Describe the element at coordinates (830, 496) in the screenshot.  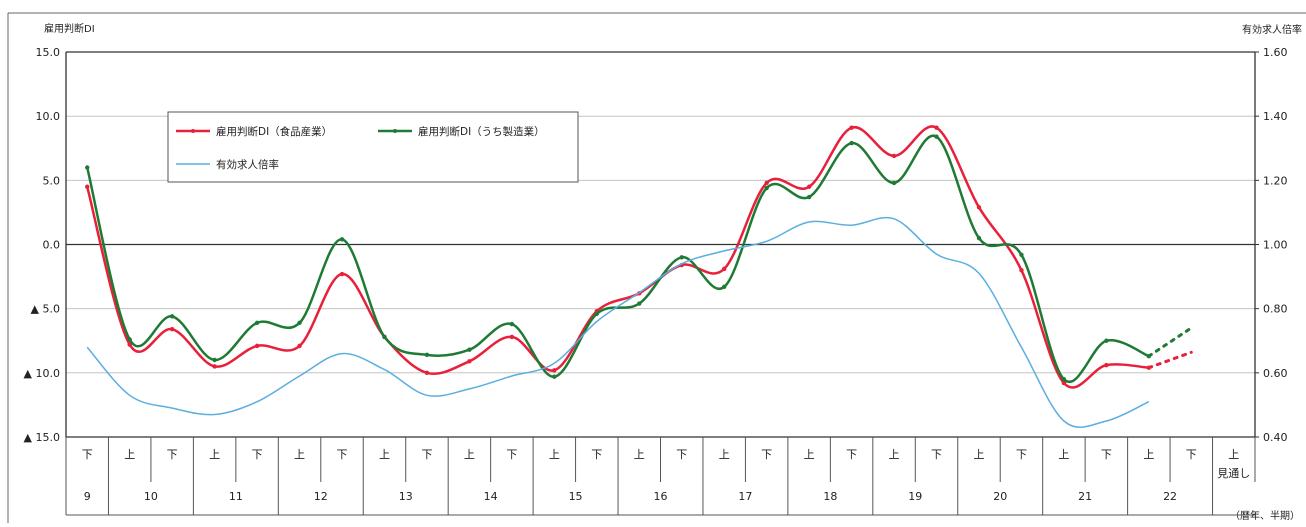
I see `year-label: 18` at that location.